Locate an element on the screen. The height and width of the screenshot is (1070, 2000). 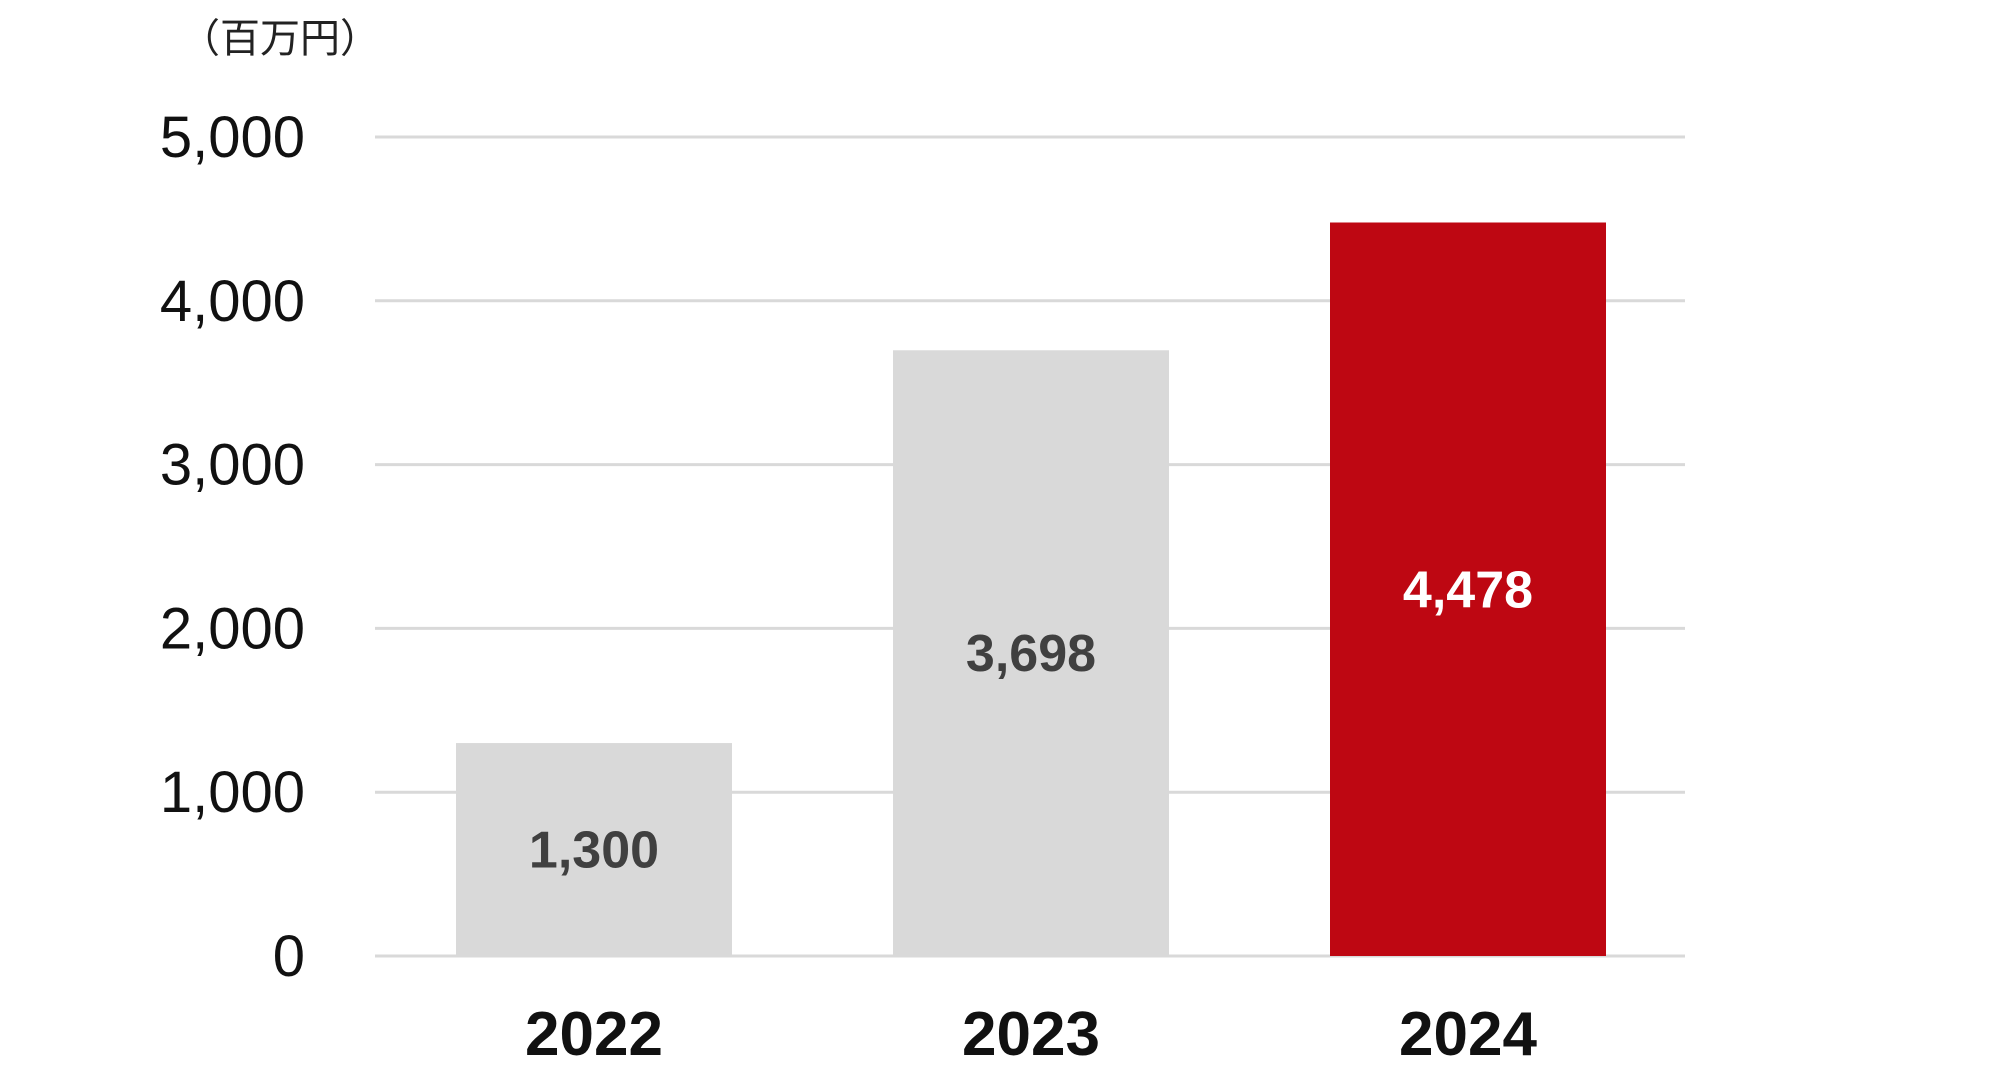
x-tick-label-2024: 2024 is located at coordinates (1468, 1034).